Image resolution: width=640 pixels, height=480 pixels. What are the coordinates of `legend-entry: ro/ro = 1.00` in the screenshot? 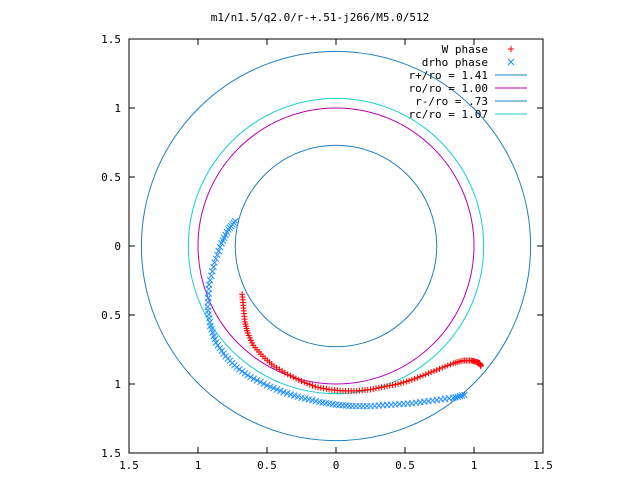 It's located at (468, 88).